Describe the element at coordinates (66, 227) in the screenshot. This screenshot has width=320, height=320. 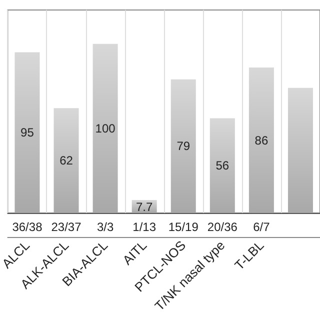
I see `text: 23/37` at that location.